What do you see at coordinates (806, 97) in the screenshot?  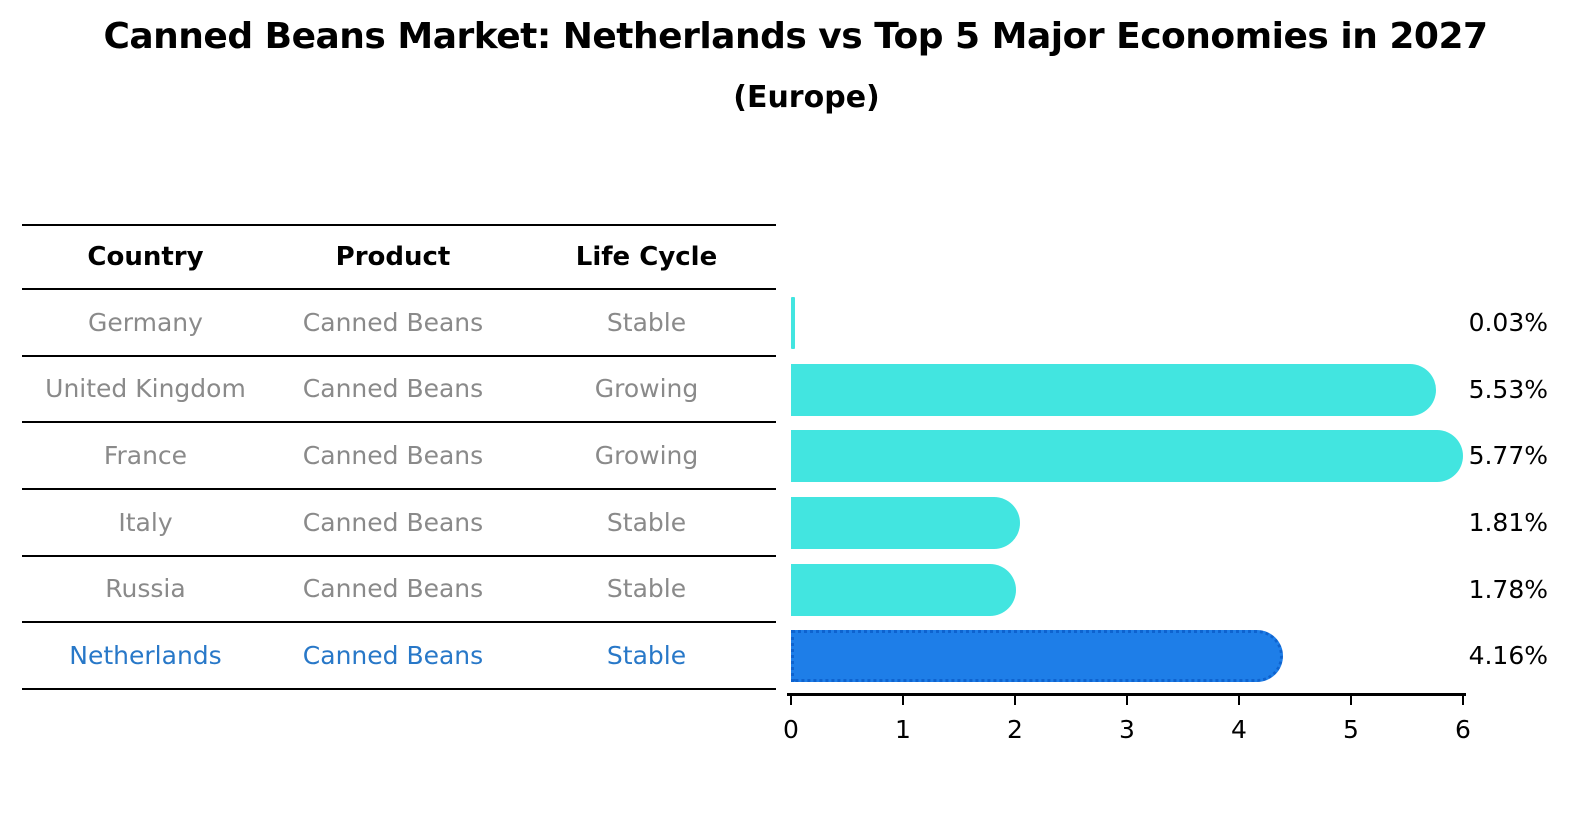 I see `chart-subtitle: (Europe)` at bounding box center [806, 97].